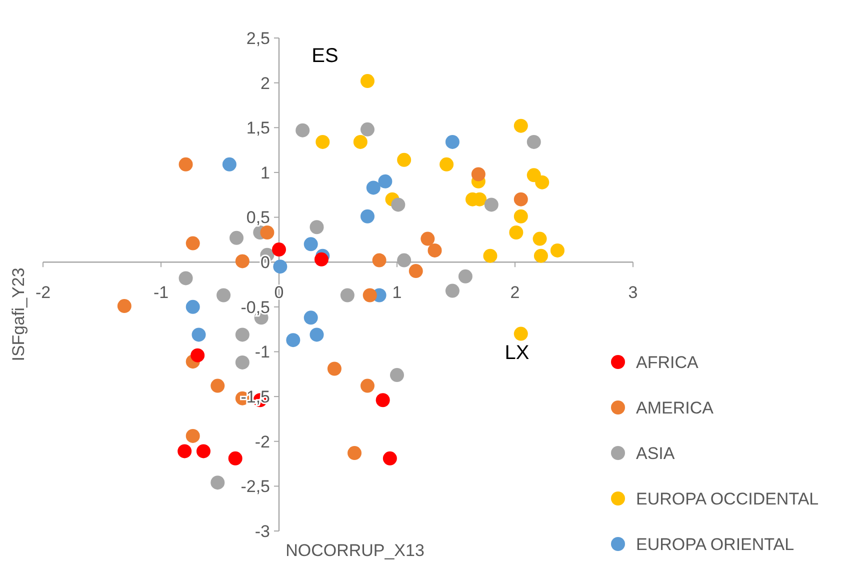 Image resolution: width=850 pixels, height=564 pixels. What do you see at coordinates (675, 408) in the screenshot?
I see `legend-label: AMERICA` at bounding box center [675, 408].